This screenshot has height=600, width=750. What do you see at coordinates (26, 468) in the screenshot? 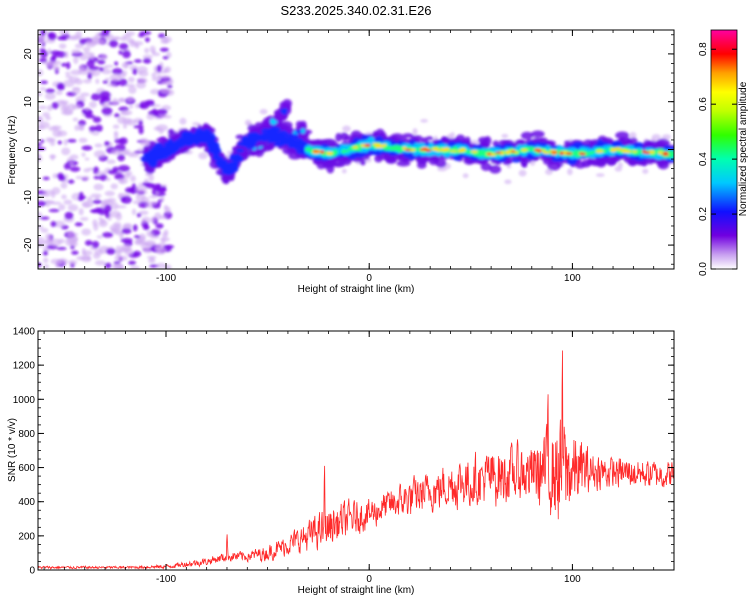
I see `snr-y-tick-label: 600` at bounding box center [26, 468].